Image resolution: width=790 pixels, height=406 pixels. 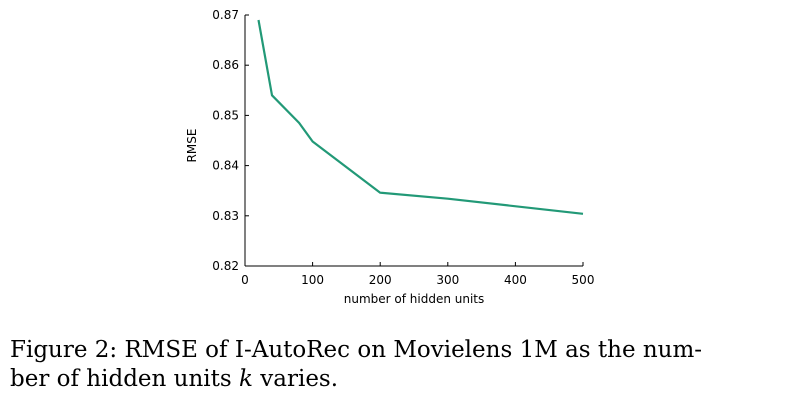 What do you see at coordinates (295, 379) in the screenshot?
I see `caption-line-2-end: varies.` at bounding box center [295, 379].